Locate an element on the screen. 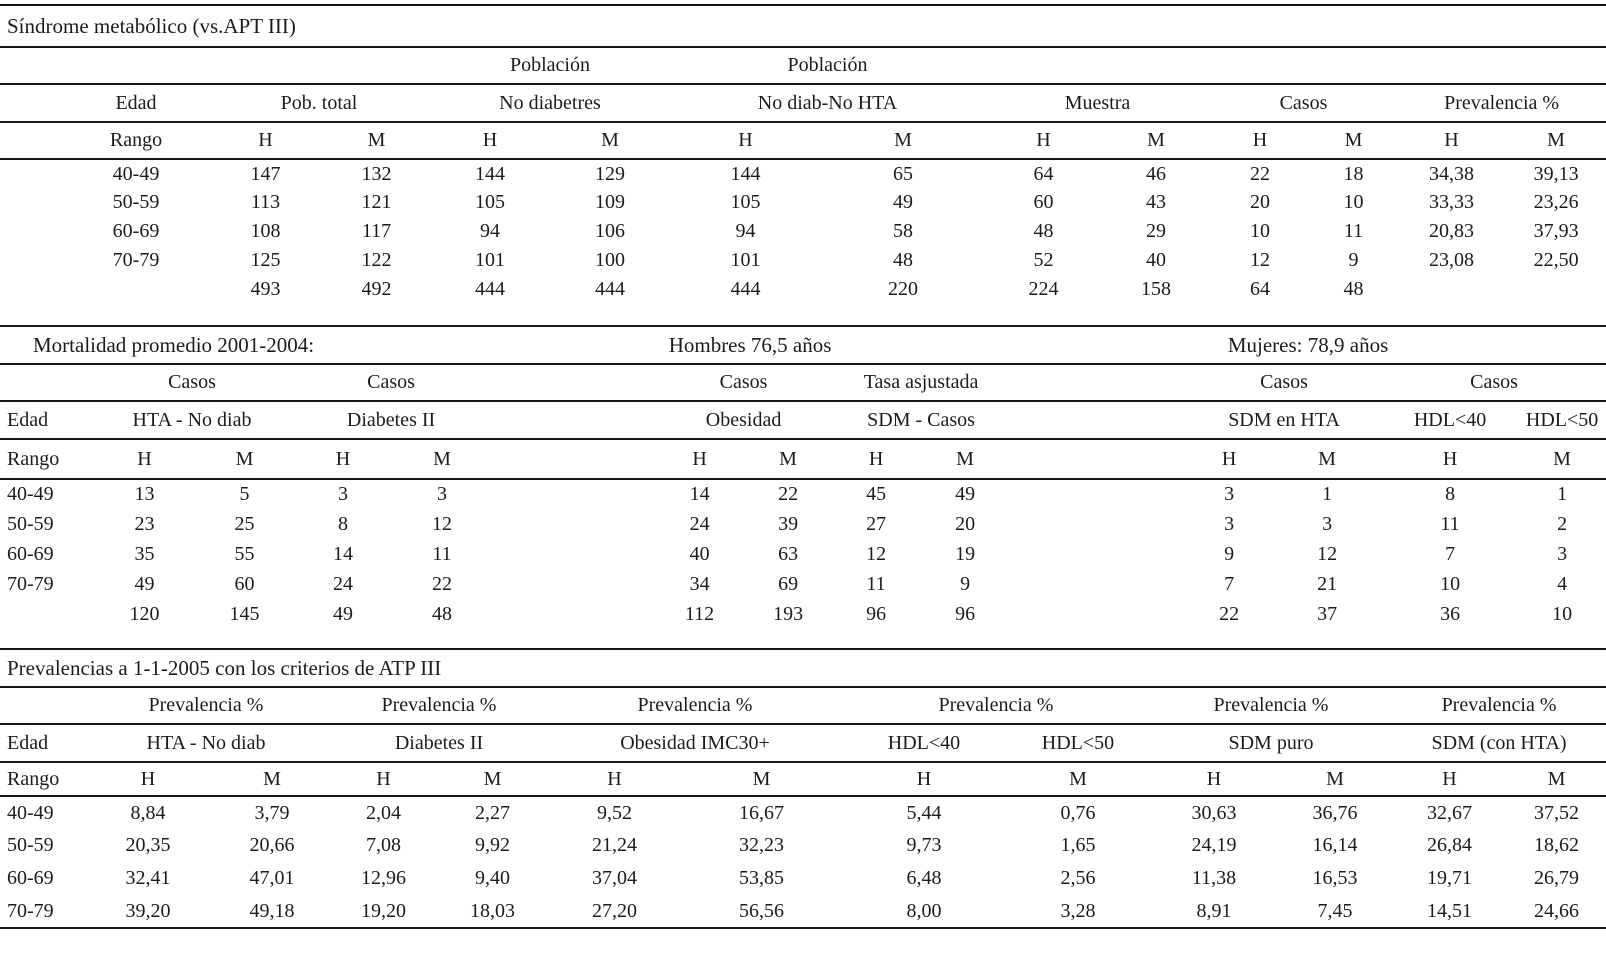  cell: 125 is located at coordinates (265, 260).